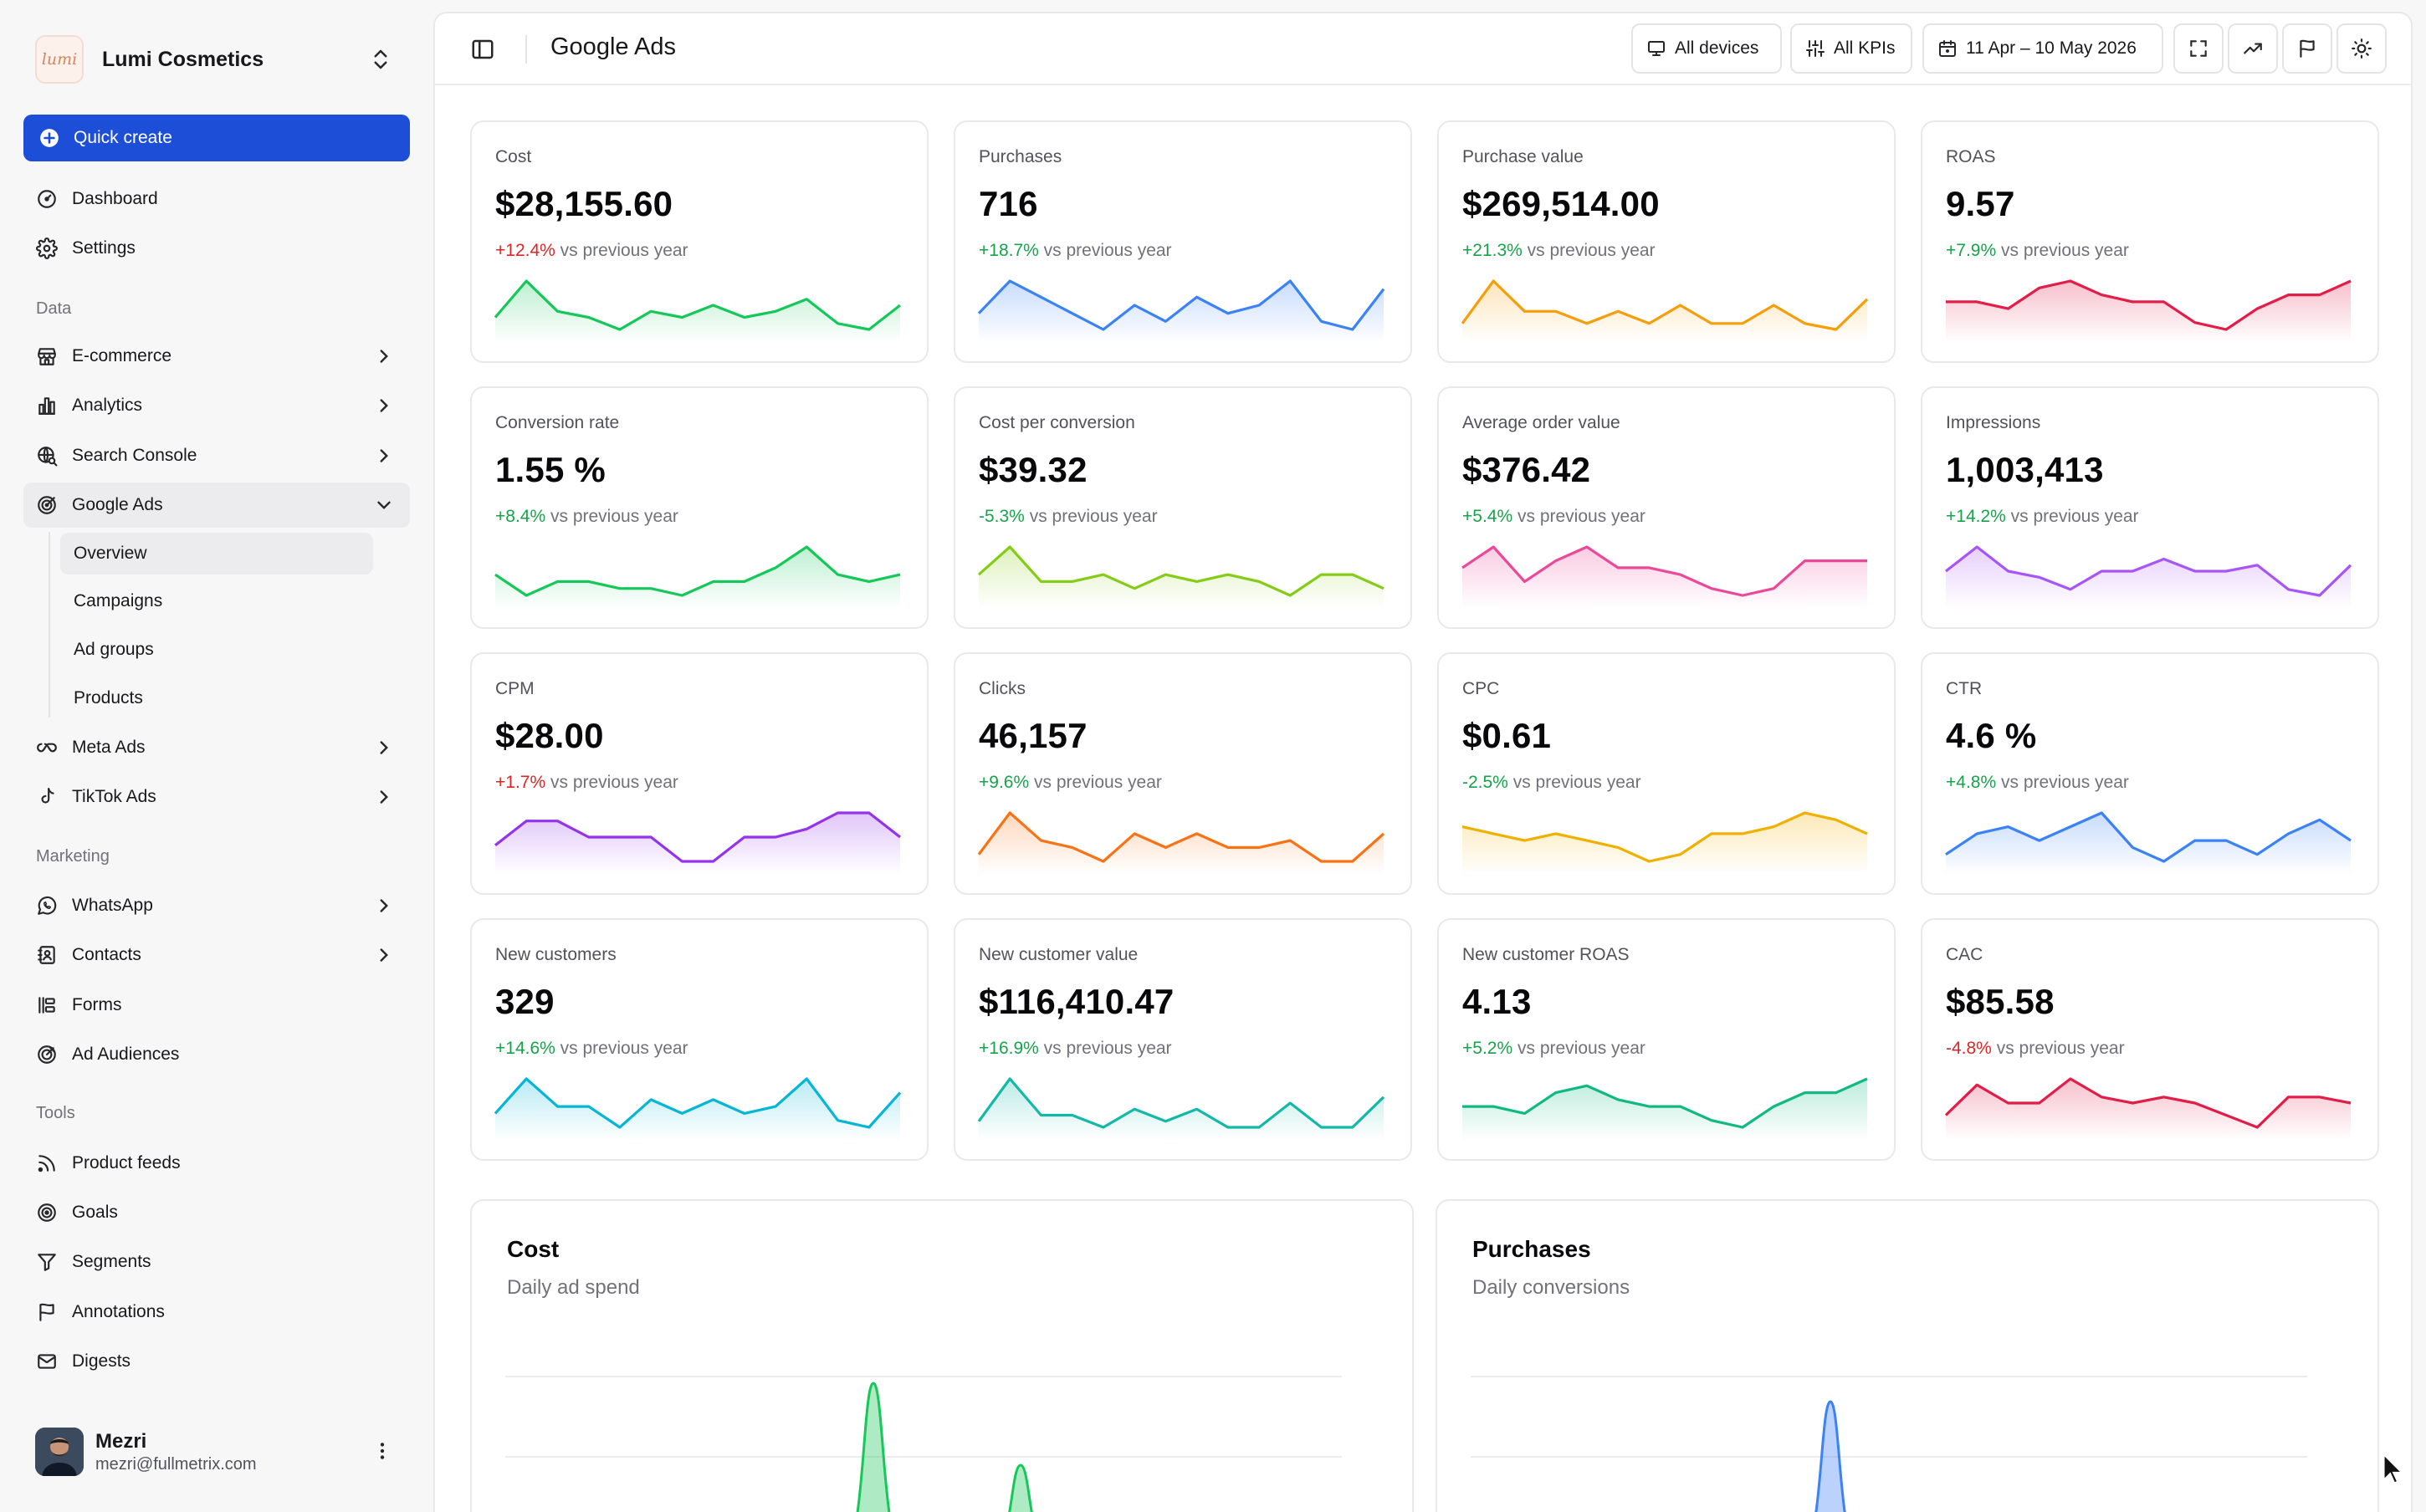  I want to click on kpis-filter-button: All KPIs, so click(1851, 48).